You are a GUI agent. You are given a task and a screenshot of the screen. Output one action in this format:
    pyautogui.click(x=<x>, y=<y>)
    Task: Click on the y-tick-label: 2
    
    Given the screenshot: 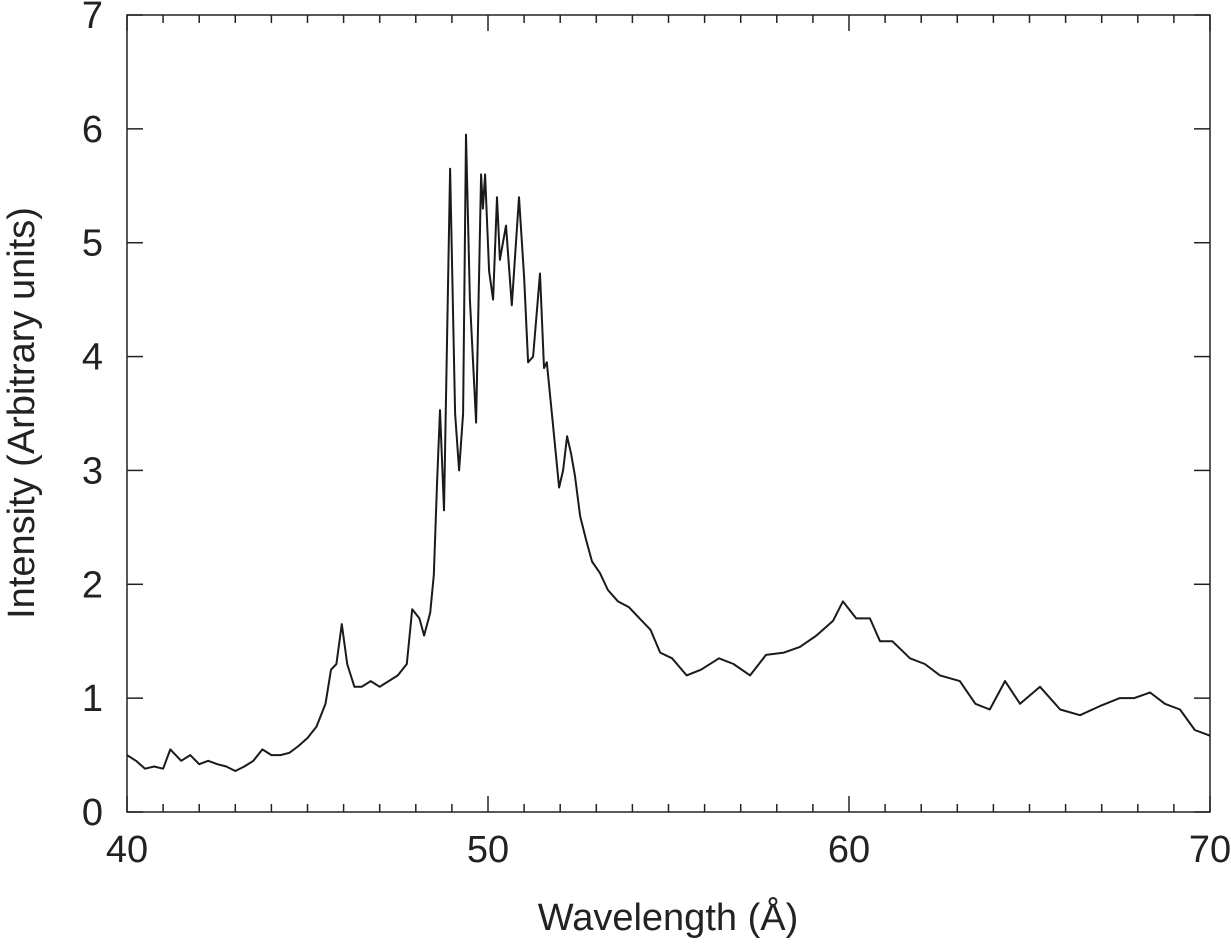 What is the action you would take?
    pyautogui.click(x=92, y=585)
    